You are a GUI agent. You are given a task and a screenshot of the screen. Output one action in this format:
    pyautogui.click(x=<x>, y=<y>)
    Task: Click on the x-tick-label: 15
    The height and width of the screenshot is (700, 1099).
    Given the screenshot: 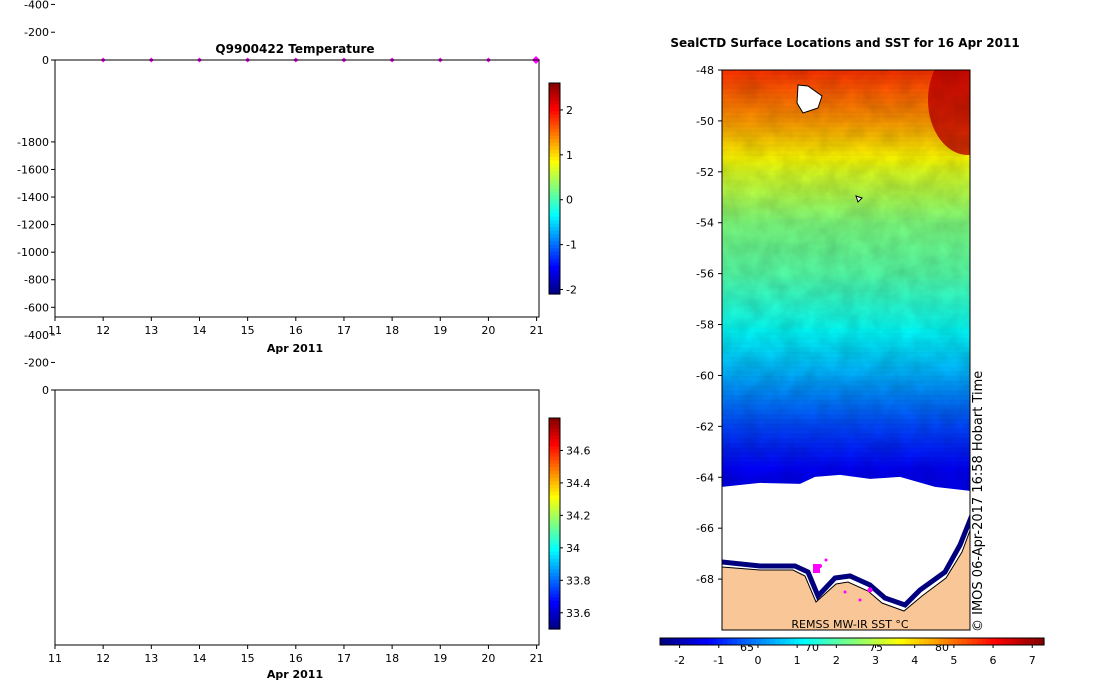 What is the action you would take?
    pyautogui.click(x=248, y=658)
    